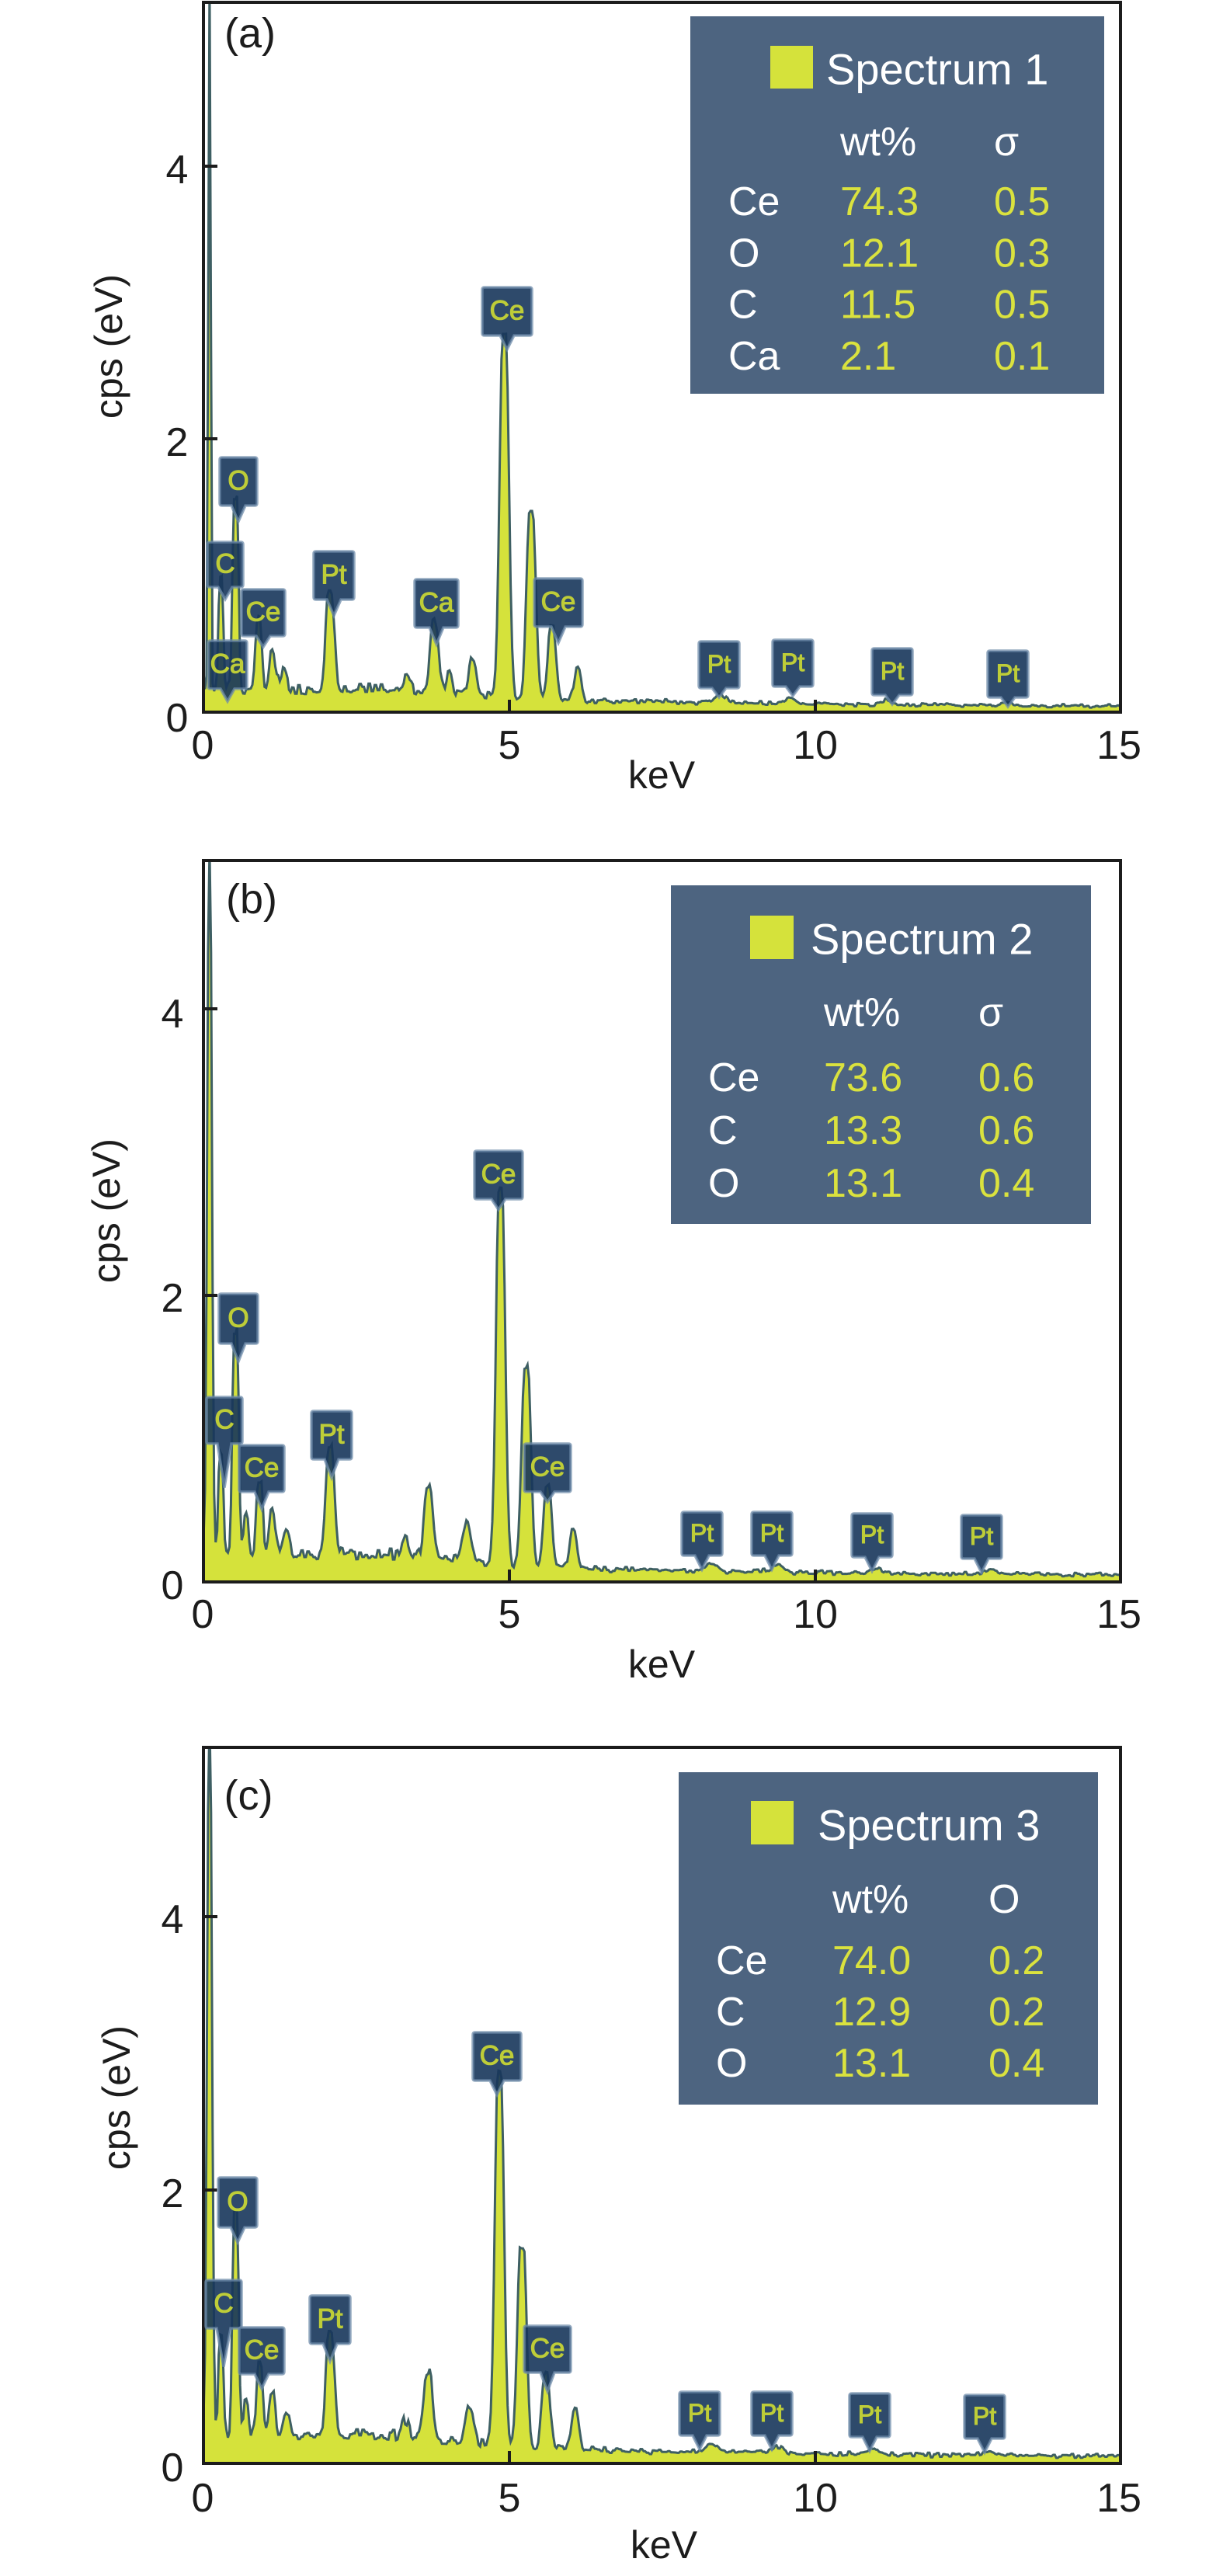 This screenshot has width=1223, height=2576. I want to click on svg-text: Spectrum 2, so click(922, 939).